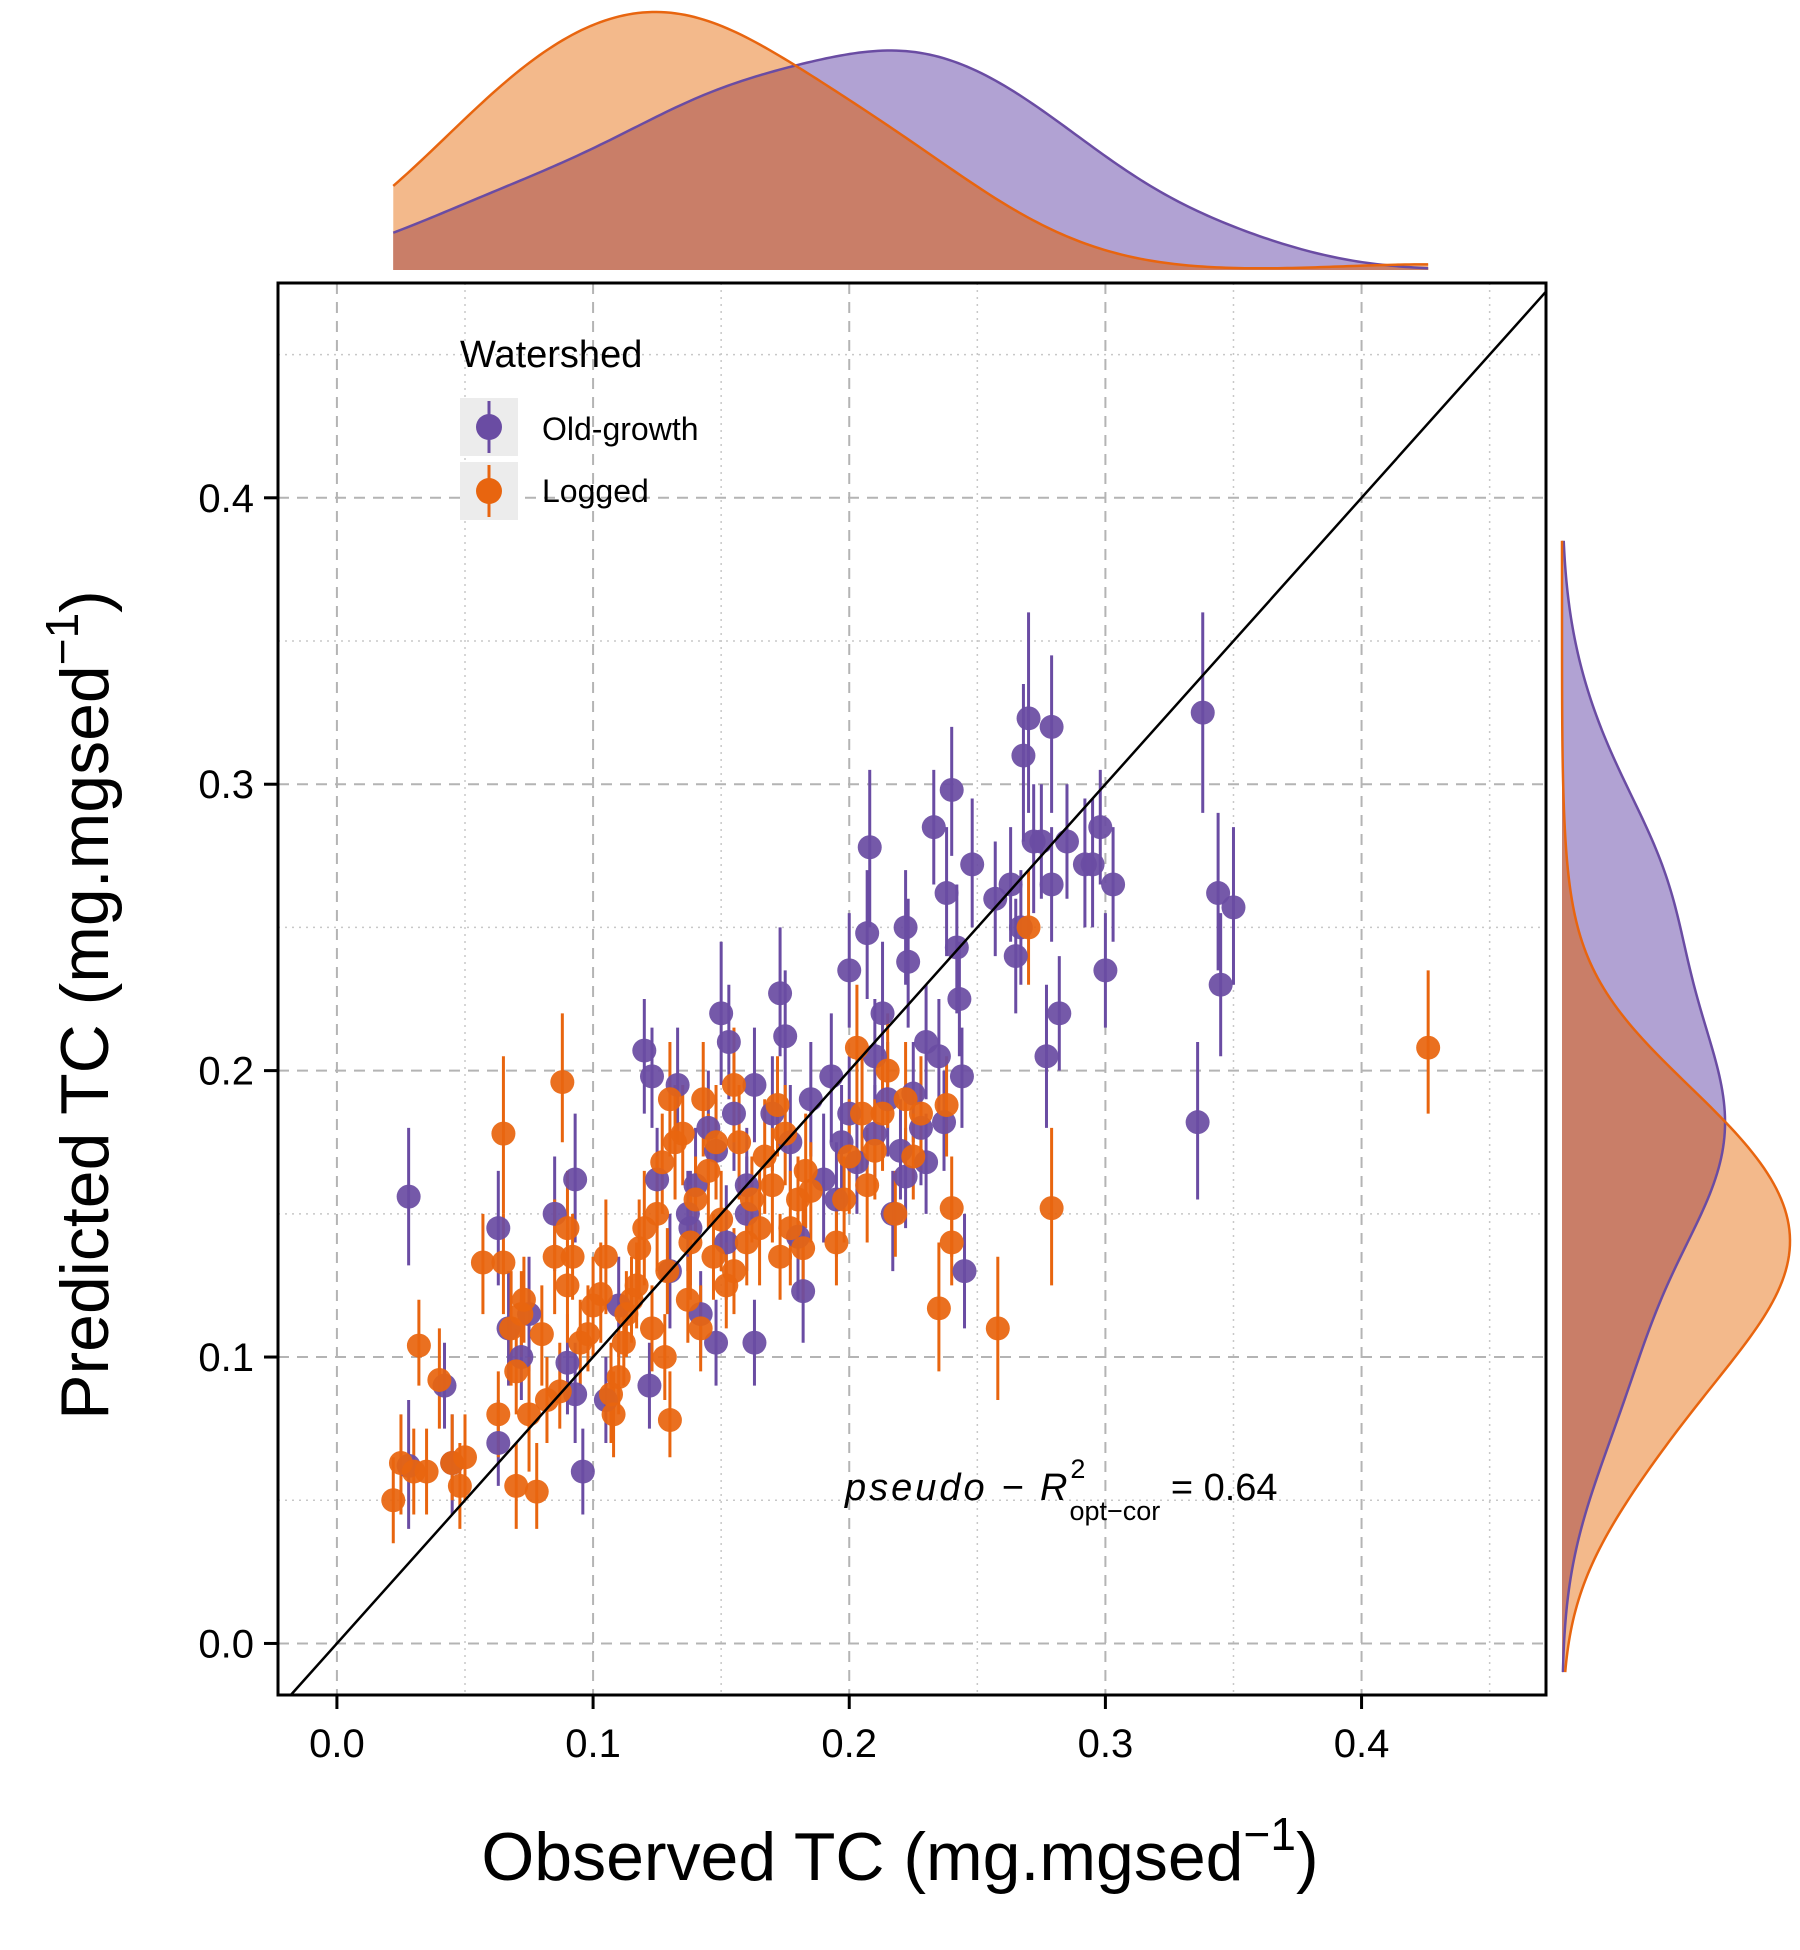 The image size is (1800, 1950). Describe the element at coordinates (1114, 1511) in the screenshot. I see `r2-subscript: opt−cor` at that location.